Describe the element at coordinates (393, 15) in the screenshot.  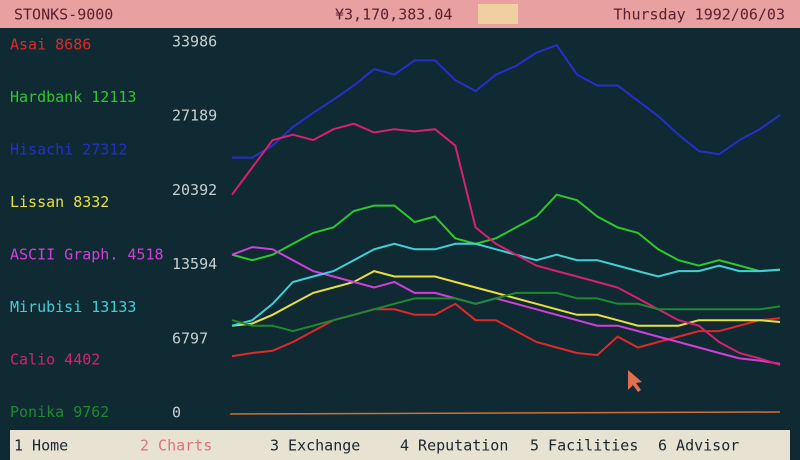
I see `money: ¥3,170,383.04` at that location.